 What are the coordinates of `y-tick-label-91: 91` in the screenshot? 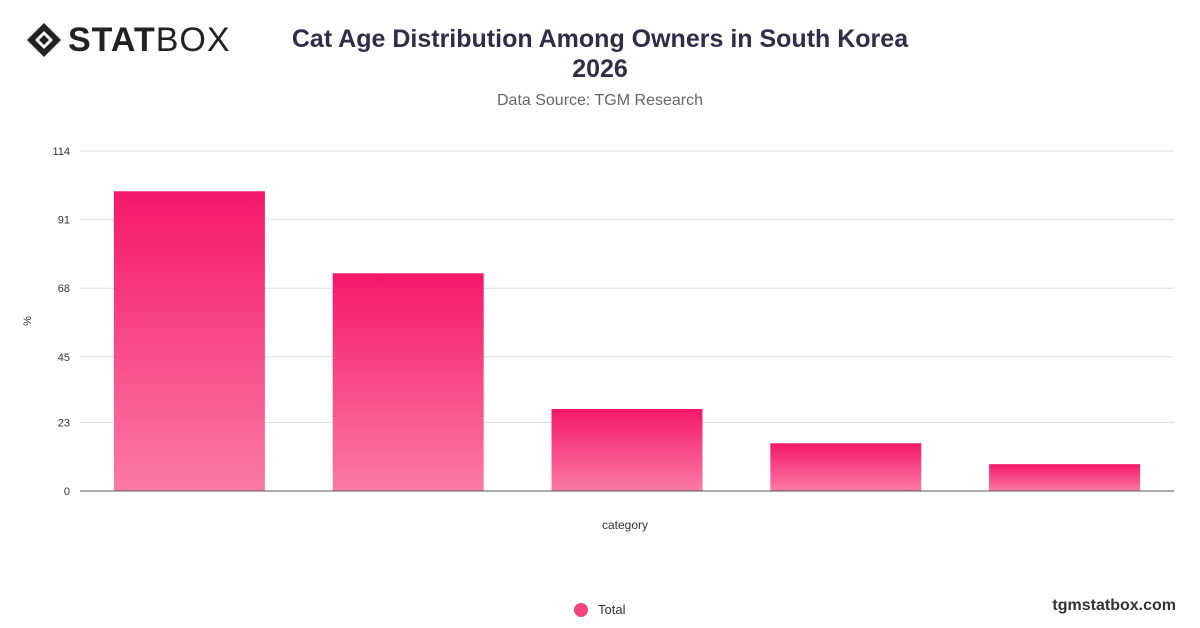 It's located at (64, 221).